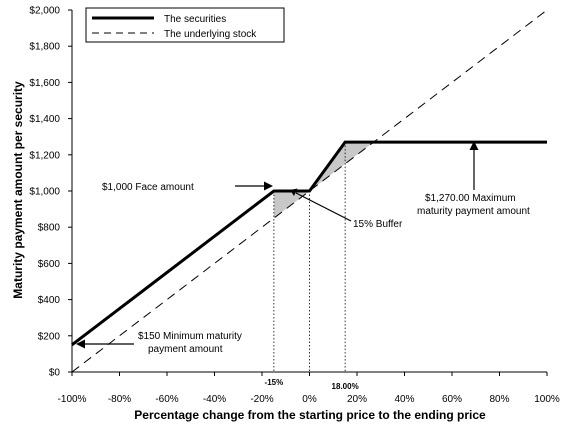 The image size is (570, 429). I want to click on annotation-minimum: $150 Minimum maturity payment amount, so click(159, 343).